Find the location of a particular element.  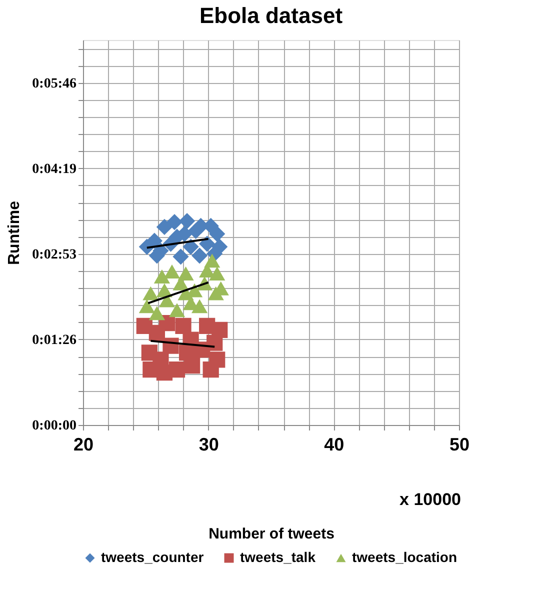

y-tick-label: 0:05:46 is located at coordinates (54, 84).